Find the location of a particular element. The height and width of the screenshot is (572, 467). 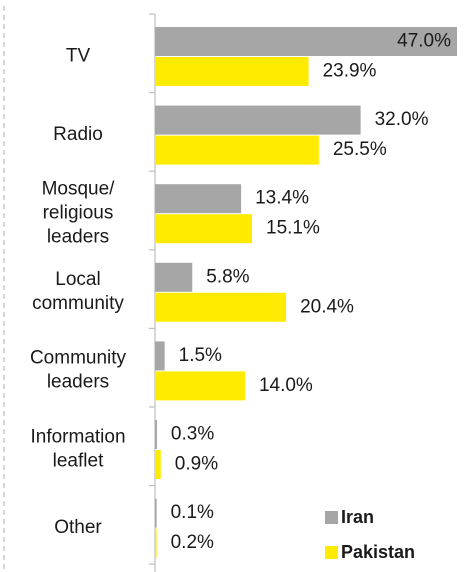

data-label-pakistan: 14.0% is located at coordinates (286, 385).